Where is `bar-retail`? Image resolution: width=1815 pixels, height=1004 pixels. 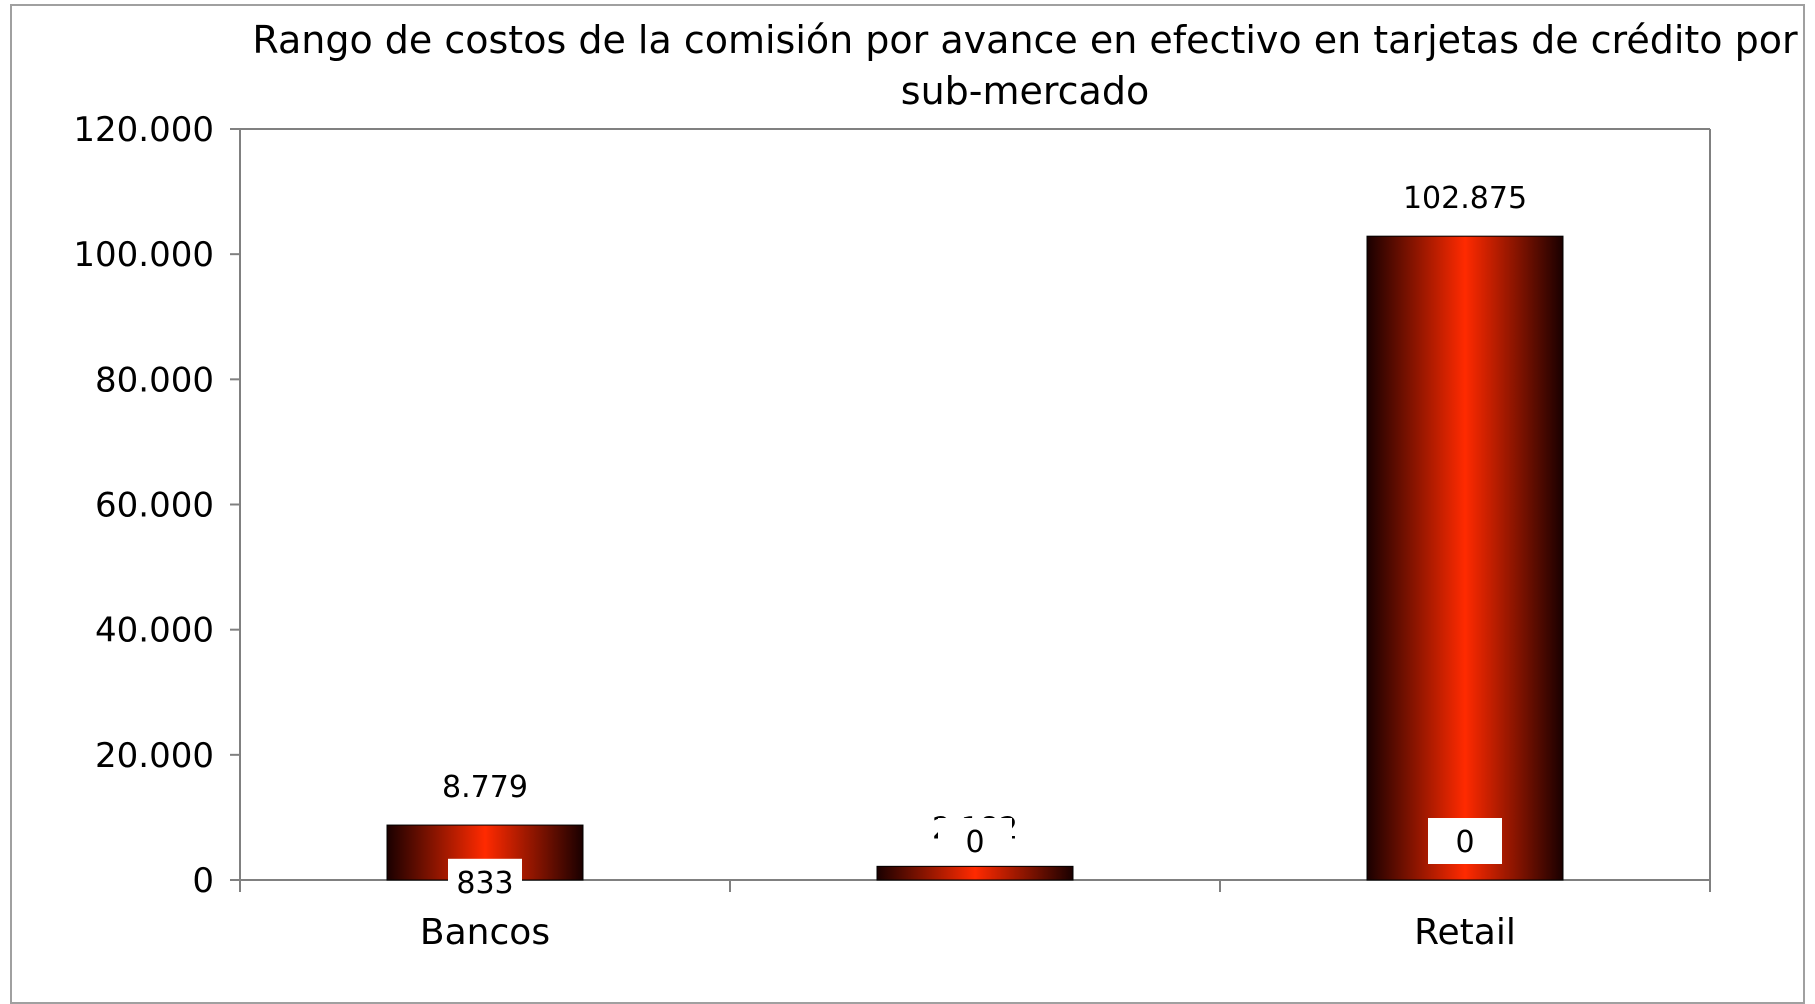
bar-retail is located at coordinates (1465, 558).